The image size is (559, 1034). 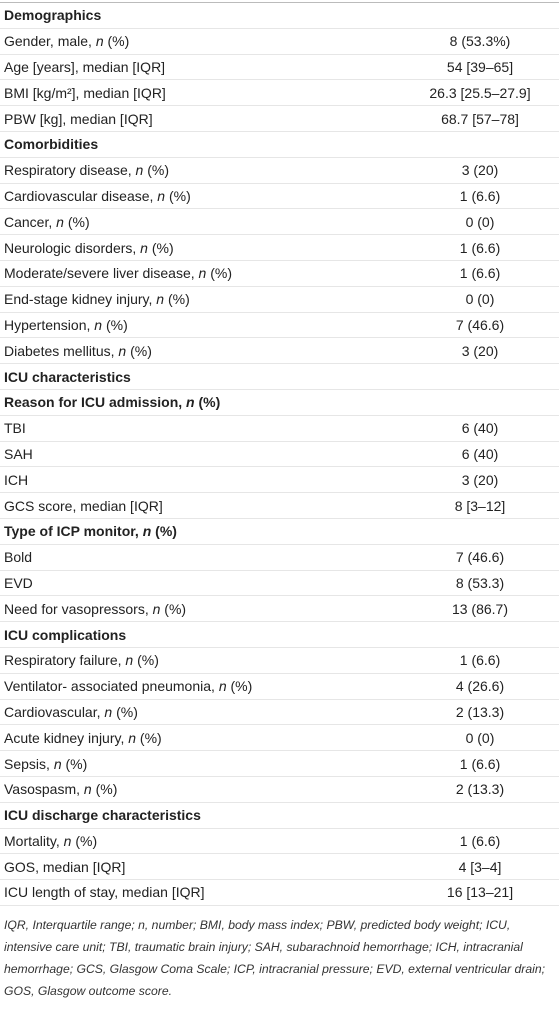 What do you see at coordinates (202, 660) in the screenshot?
I see `label-cell: Respiratory failure, n (%)` at bounding box center [202, 660].